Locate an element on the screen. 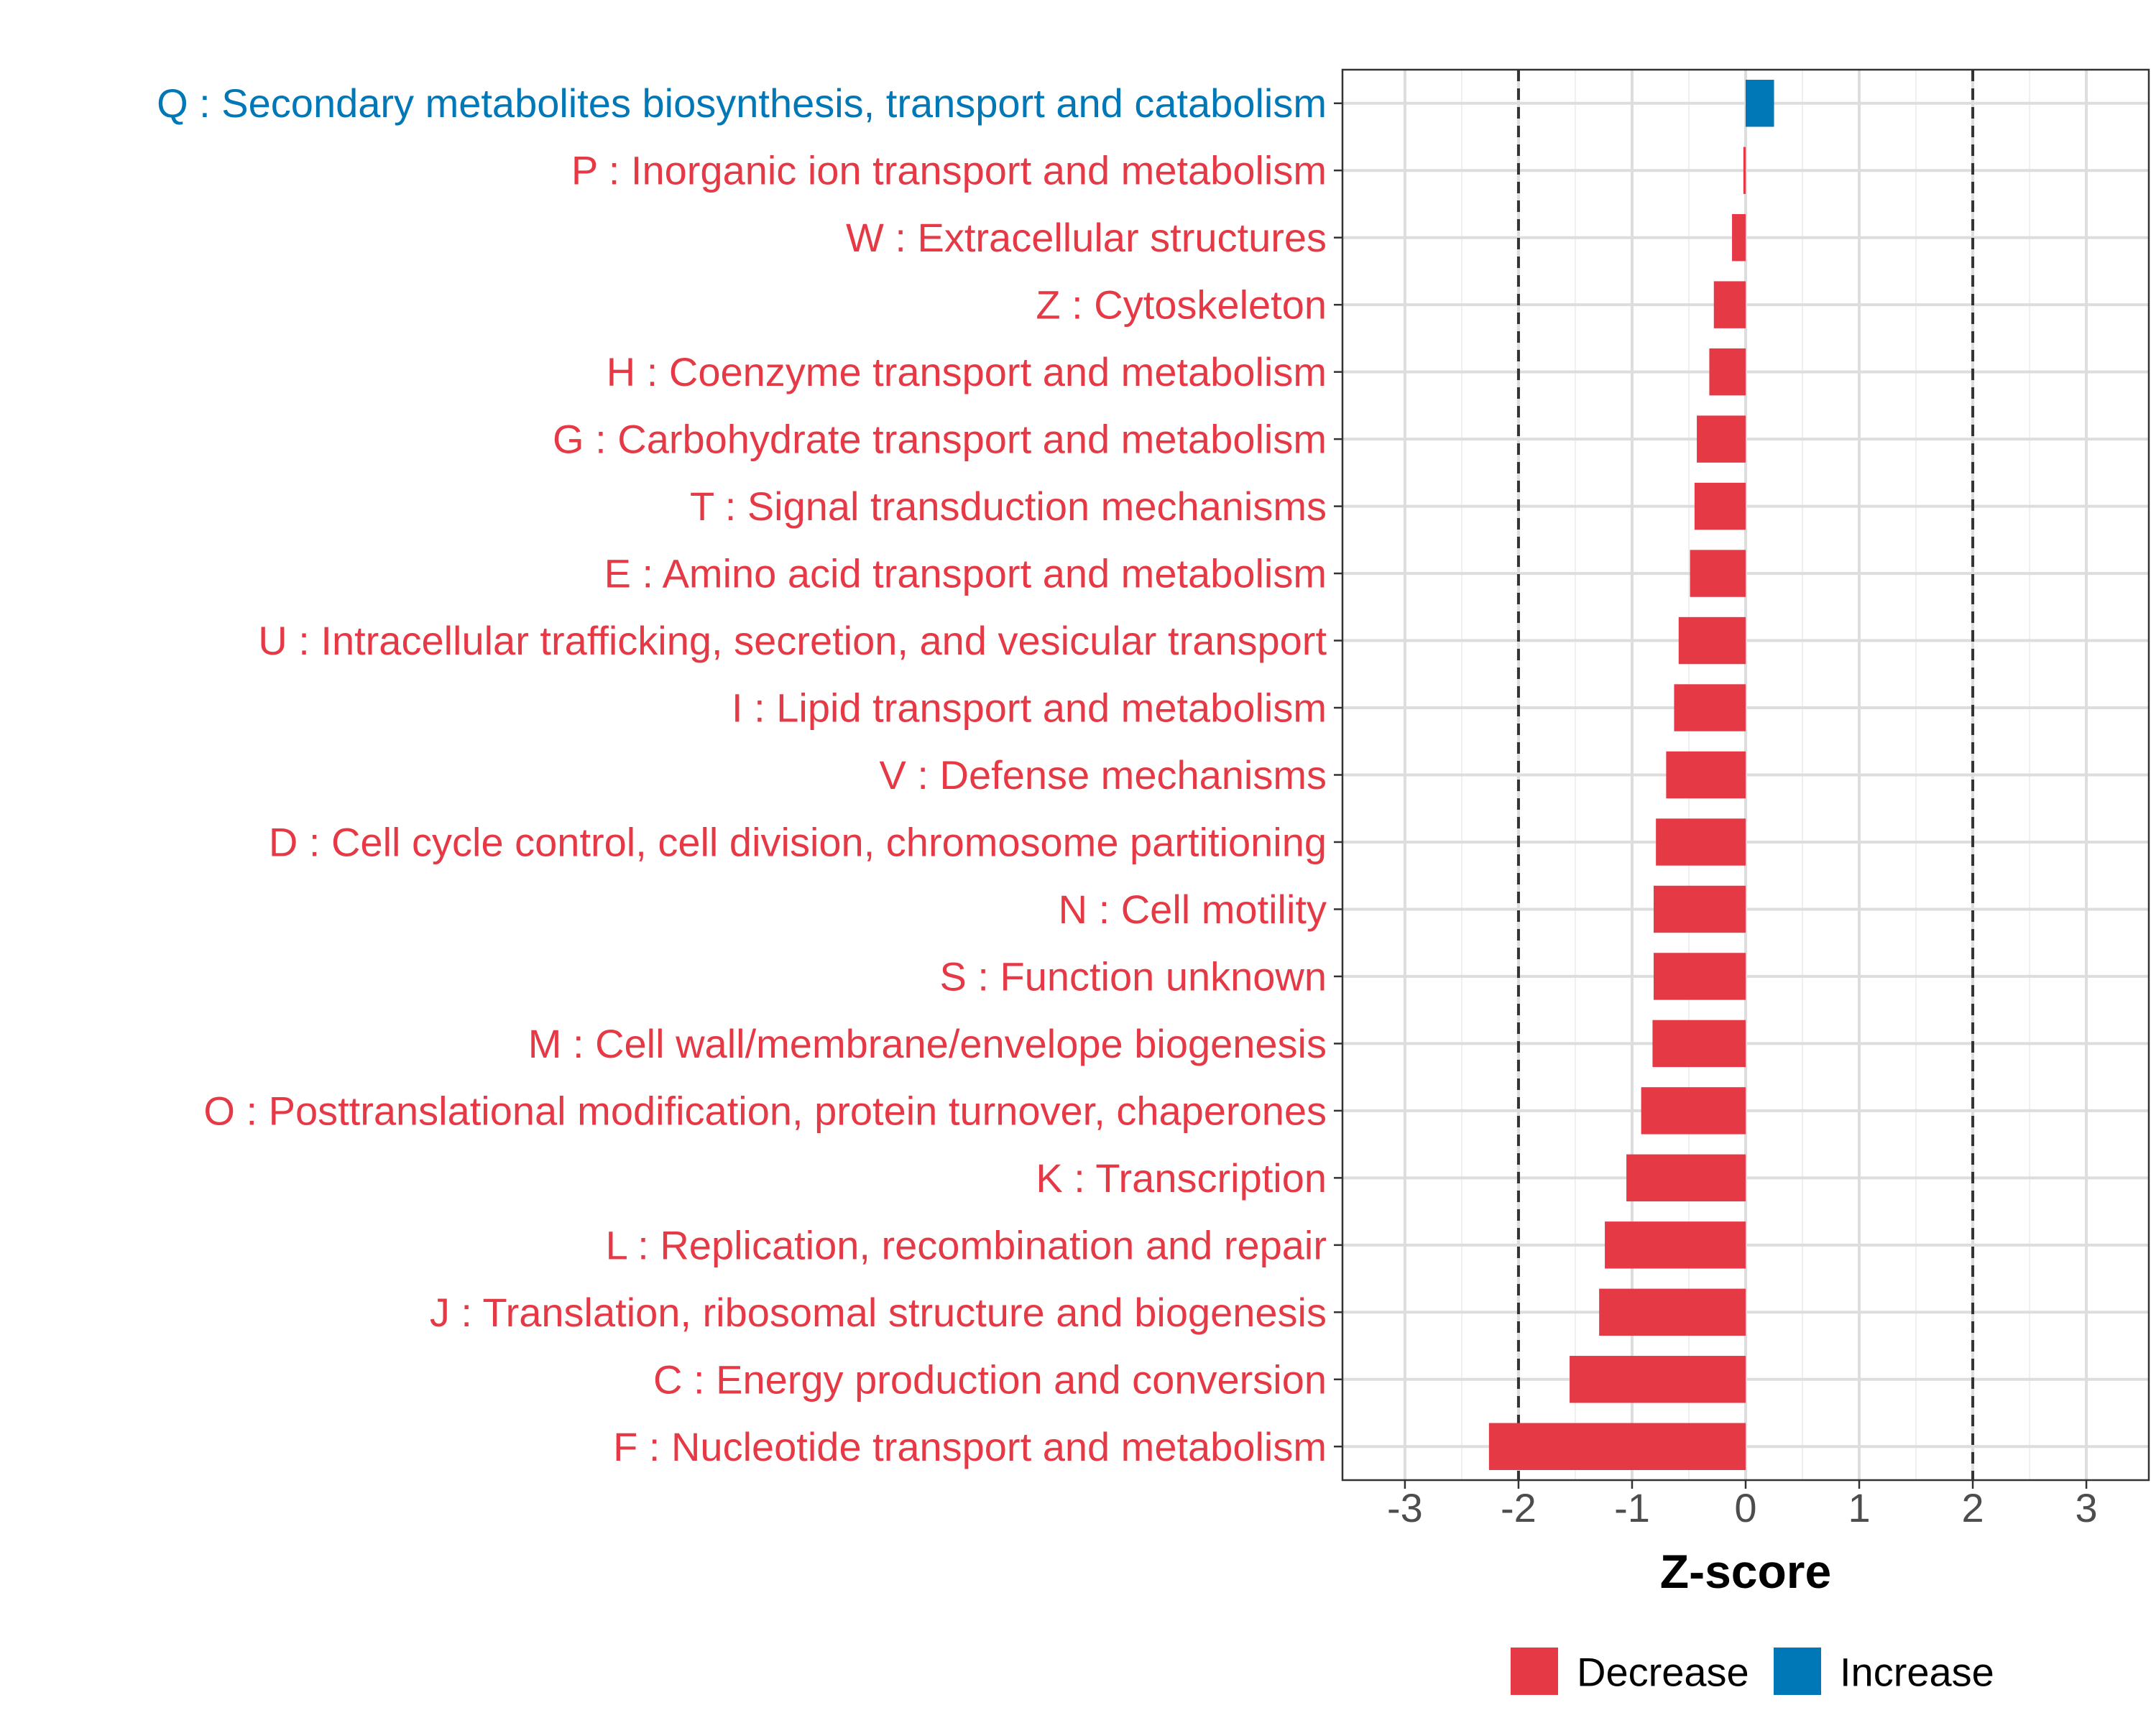 The width and height of the screenshot is (2156, 1728). x-tick-label: -2 is located at coordinates (1519, 1507).